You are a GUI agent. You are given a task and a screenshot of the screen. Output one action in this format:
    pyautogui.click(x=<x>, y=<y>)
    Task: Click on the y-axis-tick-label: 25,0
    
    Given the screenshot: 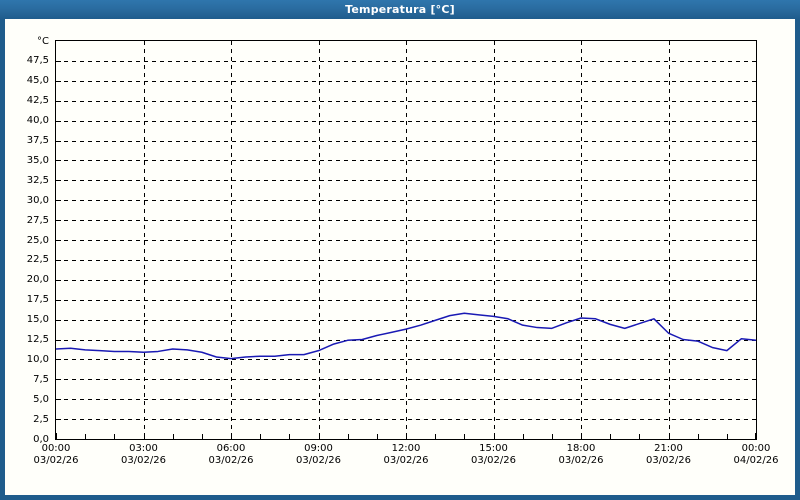 What is the action you would take?
    pyautogui.click(x=37, y=240)
    